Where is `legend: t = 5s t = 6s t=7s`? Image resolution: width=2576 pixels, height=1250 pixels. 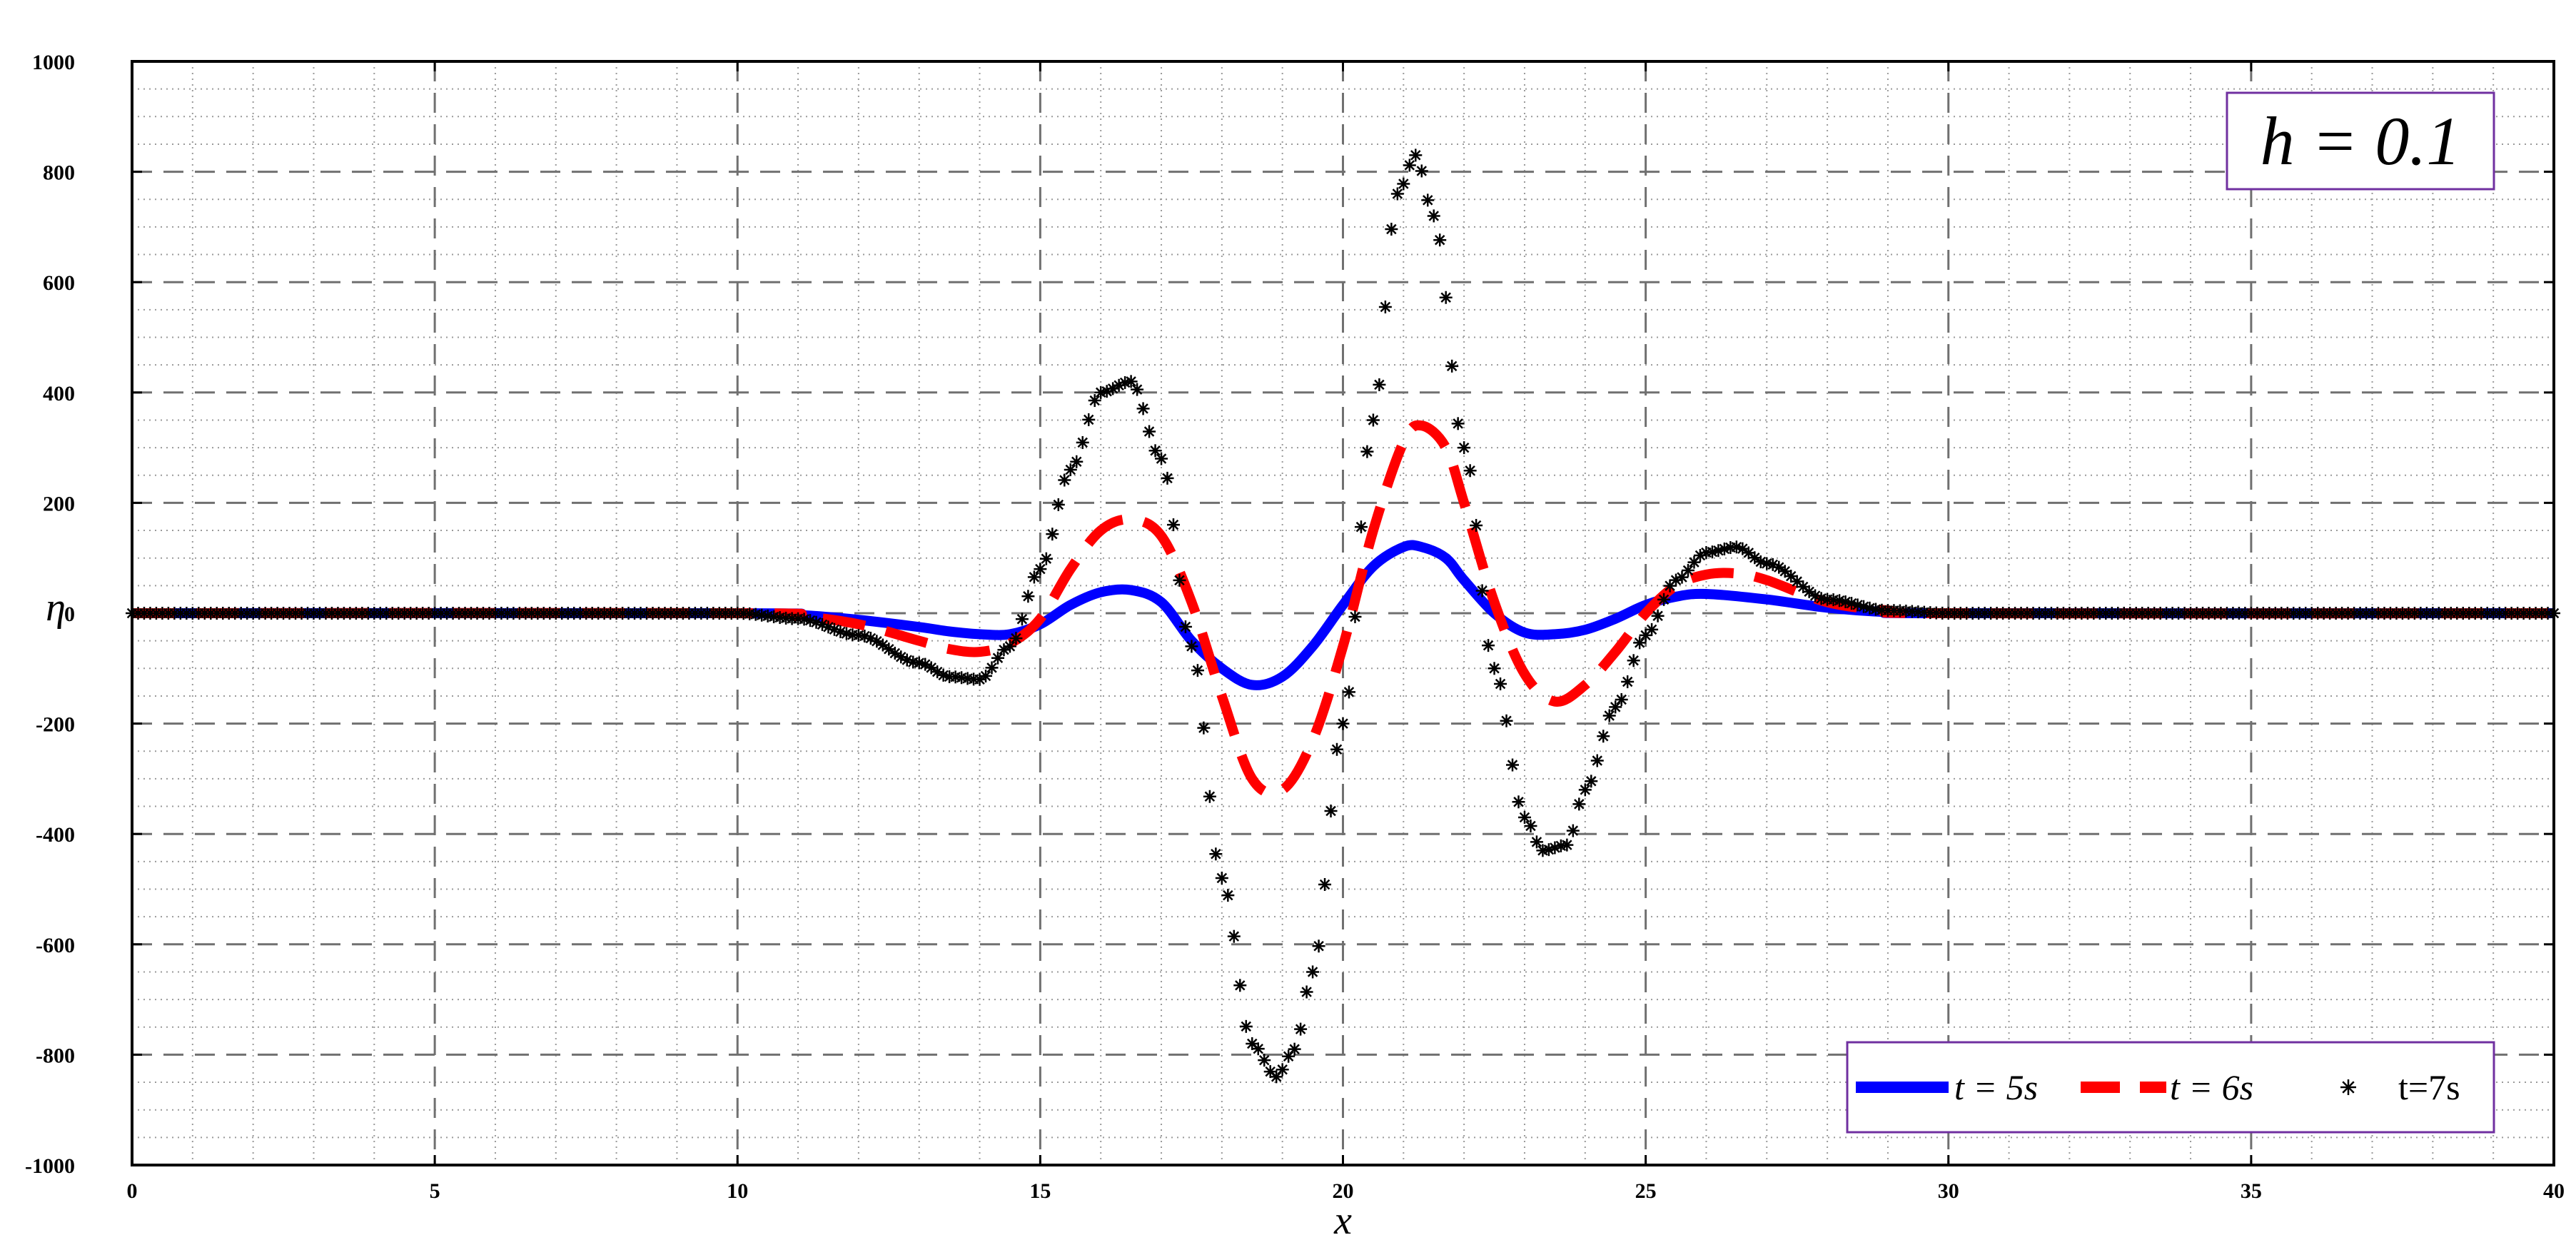 legend: t = 5s t = 6s t=7s is located at coordinates (2170, 1088).